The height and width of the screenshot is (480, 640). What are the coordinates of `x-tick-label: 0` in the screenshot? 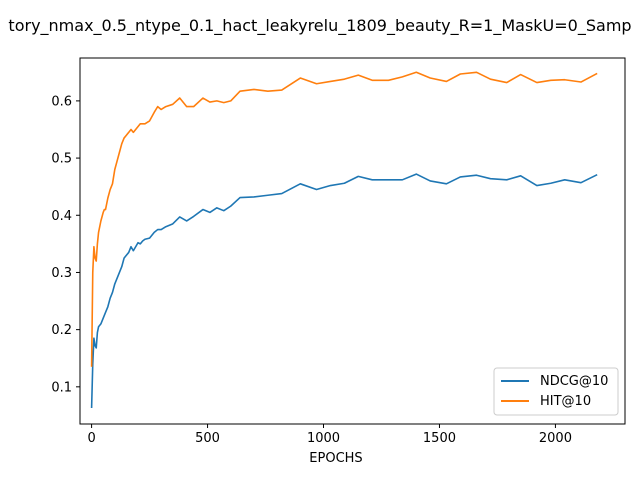 It's located at (91, 438).